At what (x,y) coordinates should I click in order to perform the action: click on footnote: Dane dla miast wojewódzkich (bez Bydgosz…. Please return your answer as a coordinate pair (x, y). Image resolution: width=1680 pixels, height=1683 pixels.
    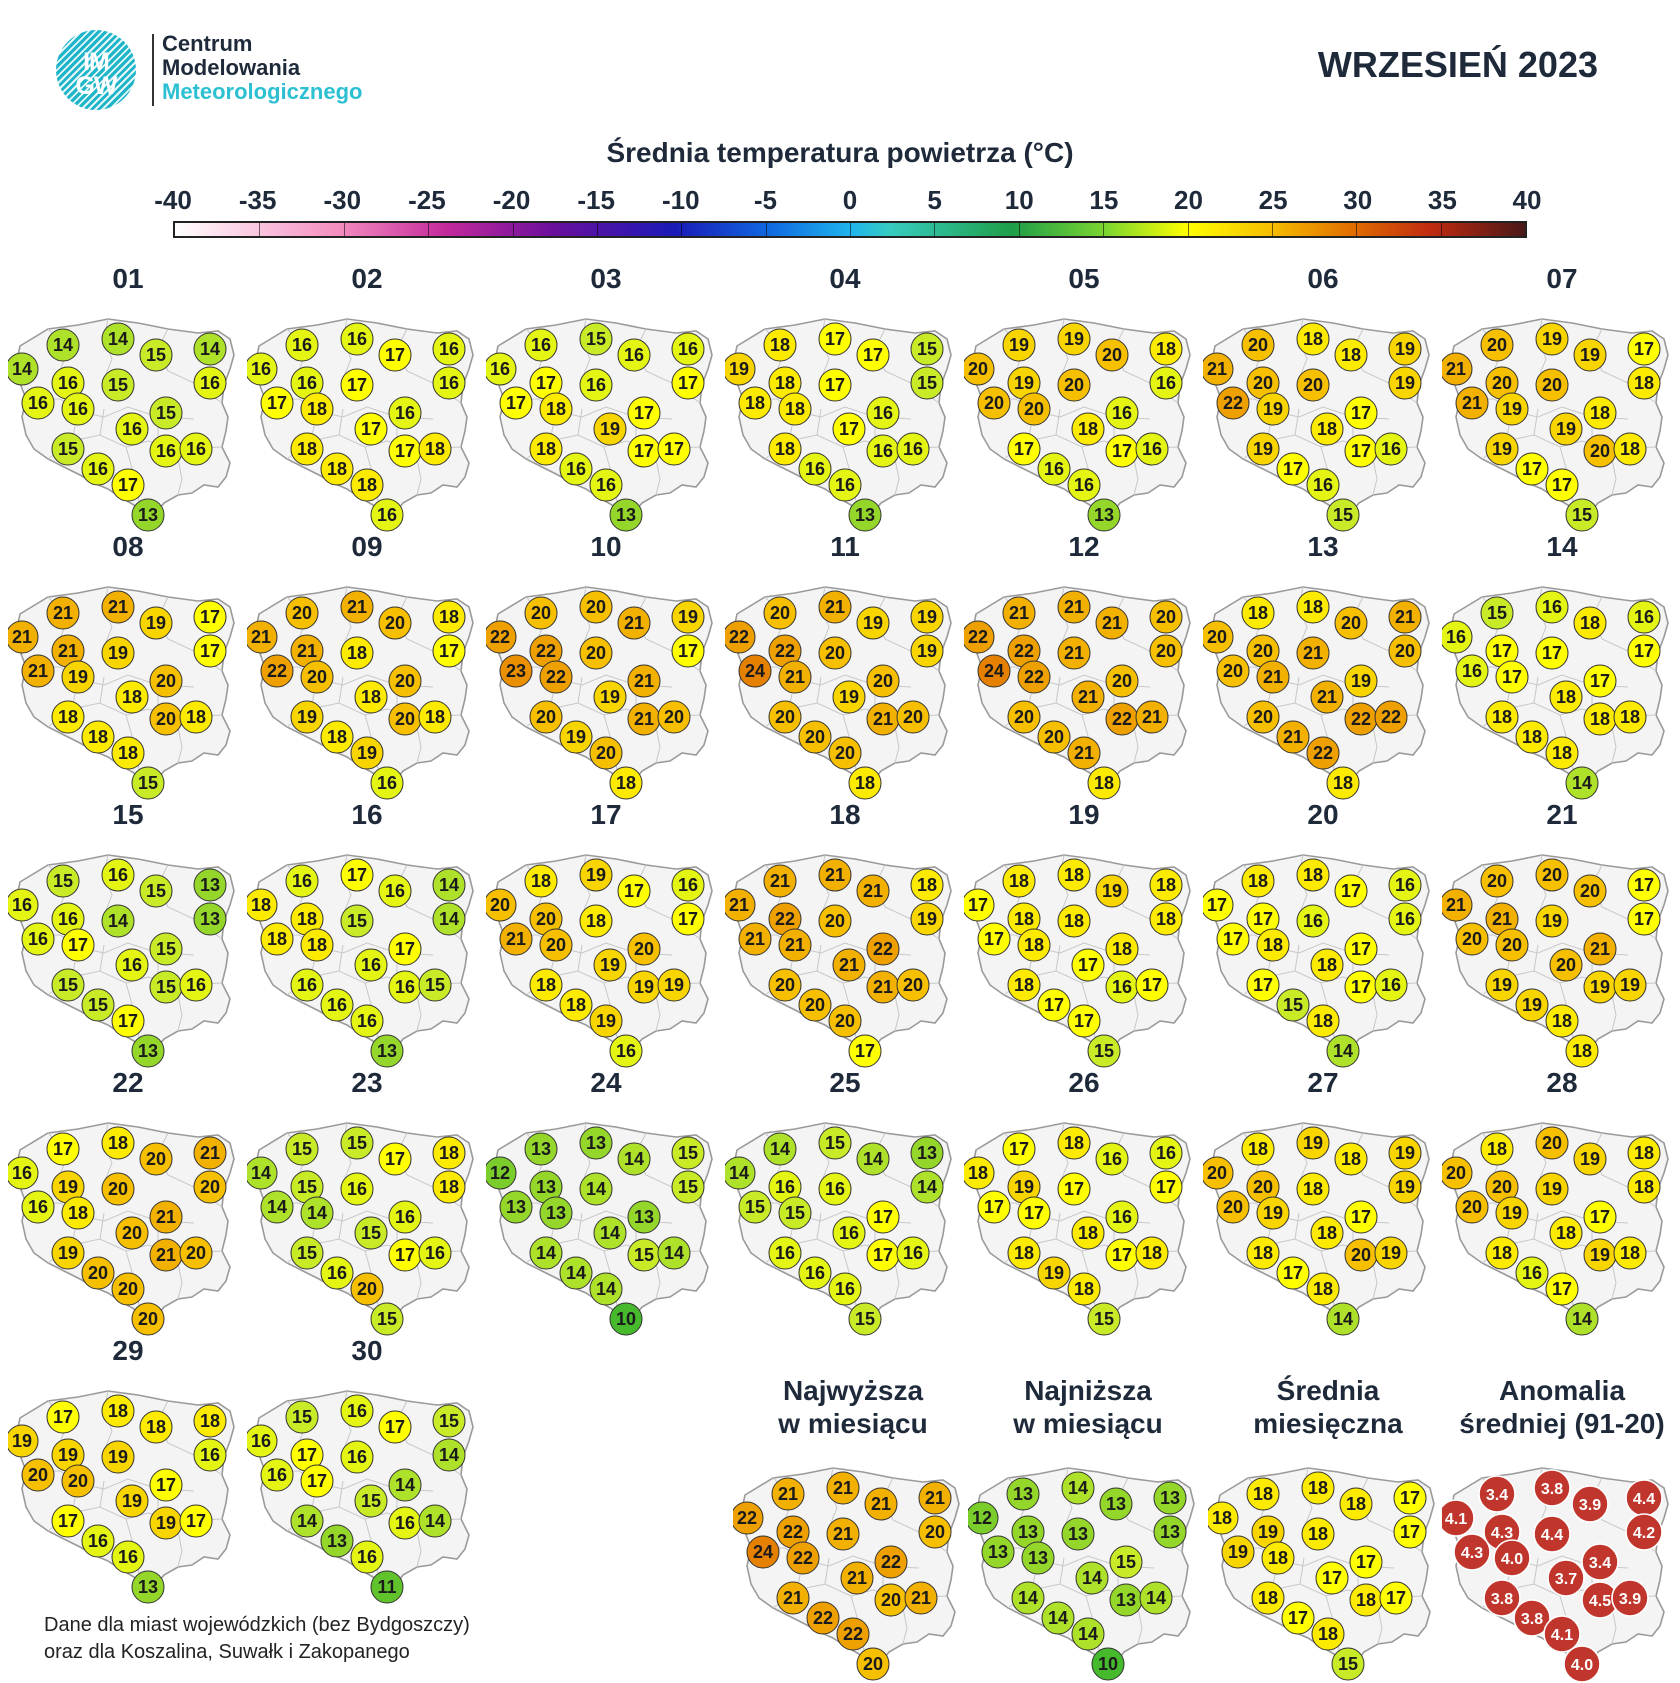
    Looking at the image, I should click on (257, 1639).